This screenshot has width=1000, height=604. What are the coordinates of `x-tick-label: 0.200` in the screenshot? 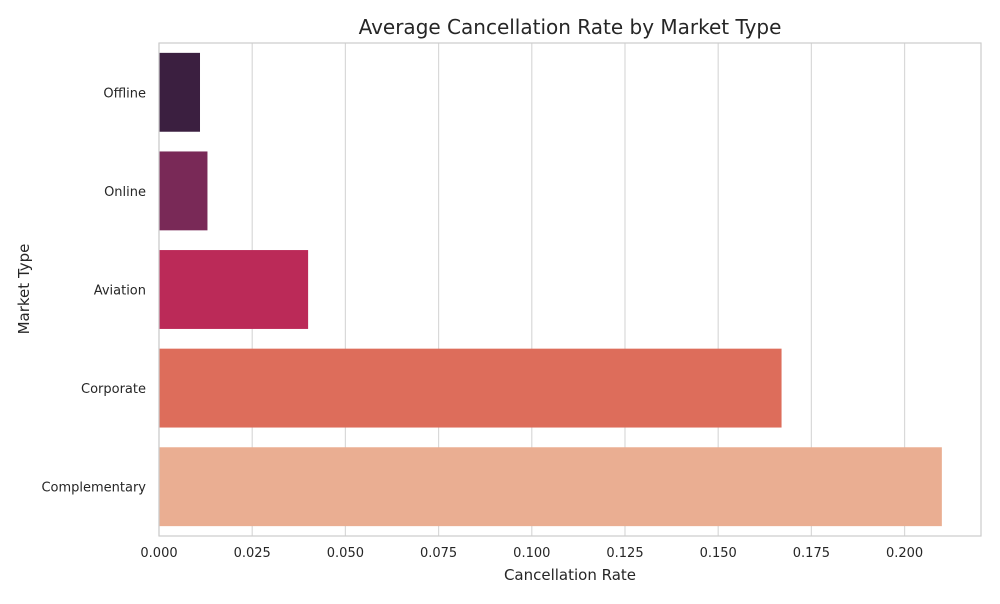 It's located at (904, 553).